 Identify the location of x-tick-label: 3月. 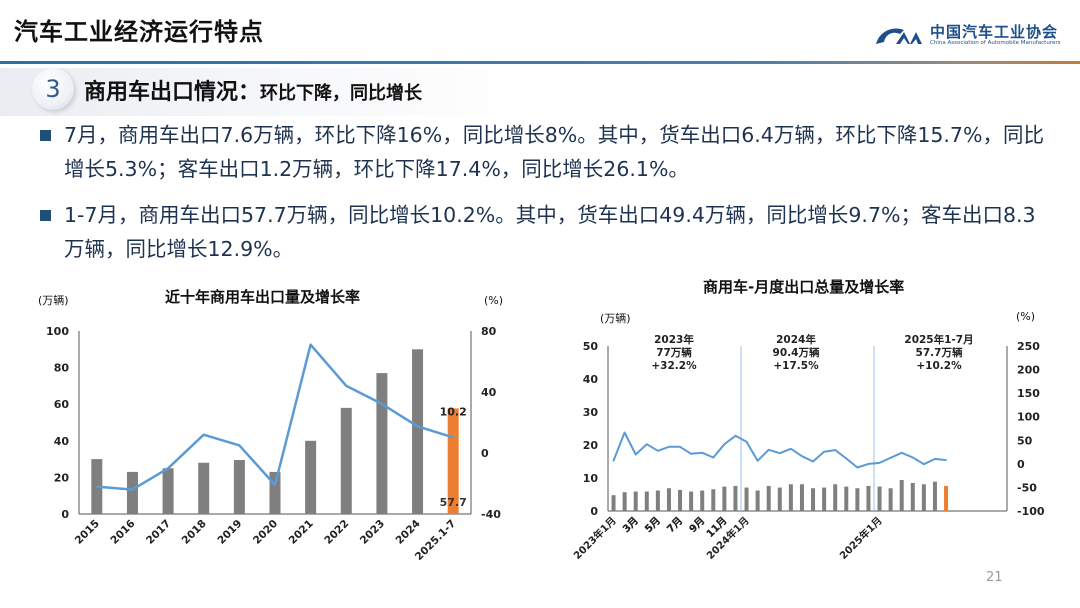
(630, 525).